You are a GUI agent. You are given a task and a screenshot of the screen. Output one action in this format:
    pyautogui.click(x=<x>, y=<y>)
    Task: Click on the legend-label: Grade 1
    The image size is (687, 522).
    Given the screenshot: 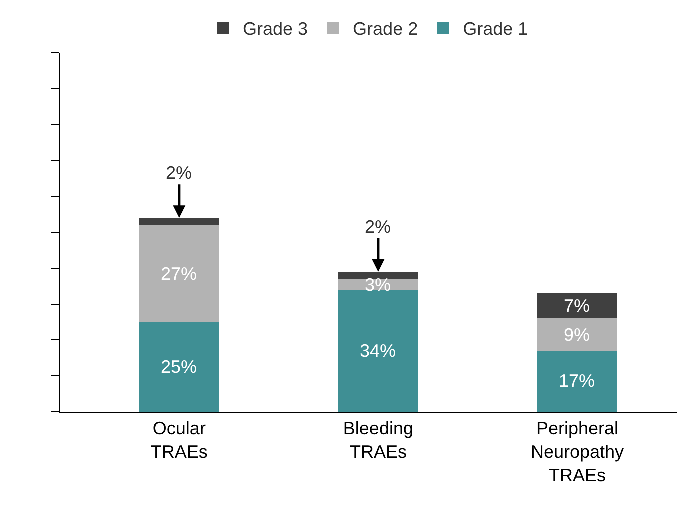 What is the action you would take?
    pyautogui.click(x=495, y=29)
    